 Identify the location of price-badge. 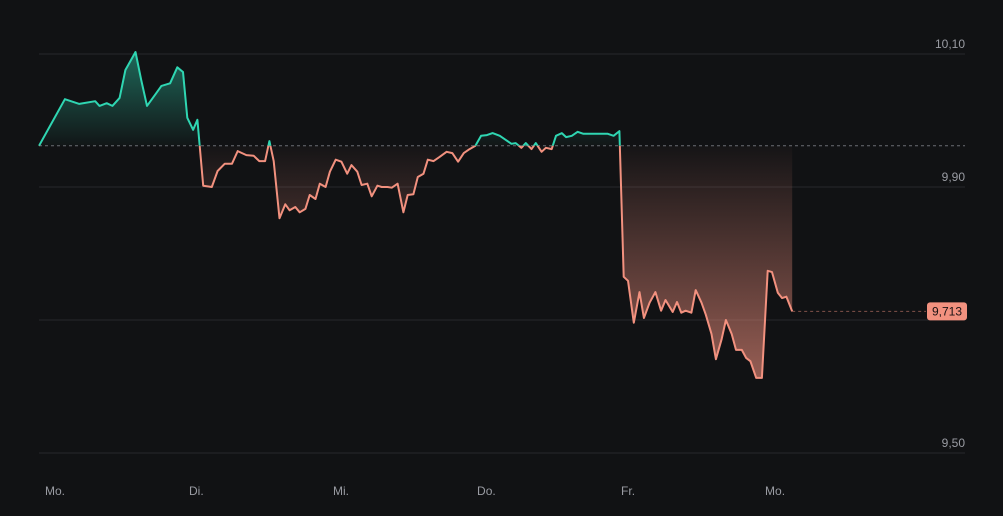
(947, 311).